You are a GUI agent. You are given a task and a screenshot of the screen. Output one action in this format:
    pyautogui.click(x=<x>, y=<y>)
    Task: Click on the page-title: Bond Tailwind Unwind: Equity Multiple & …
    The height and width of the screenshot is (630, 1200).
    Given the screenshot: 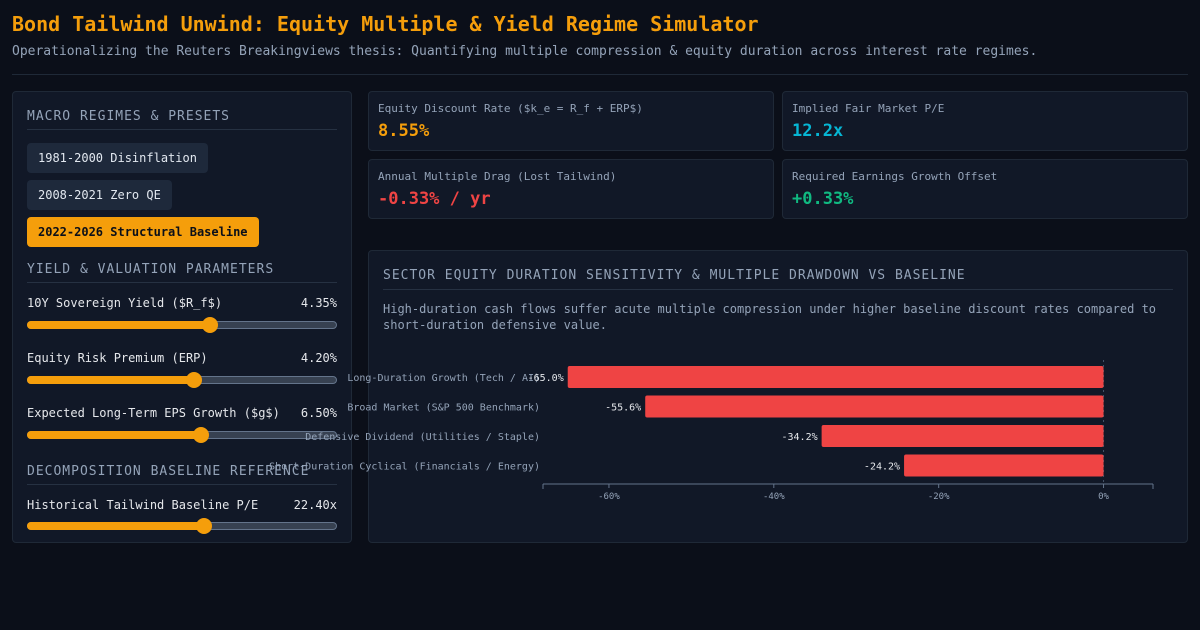 What is the action you would take?
    pyautogui.click(x=385, y=24)
    